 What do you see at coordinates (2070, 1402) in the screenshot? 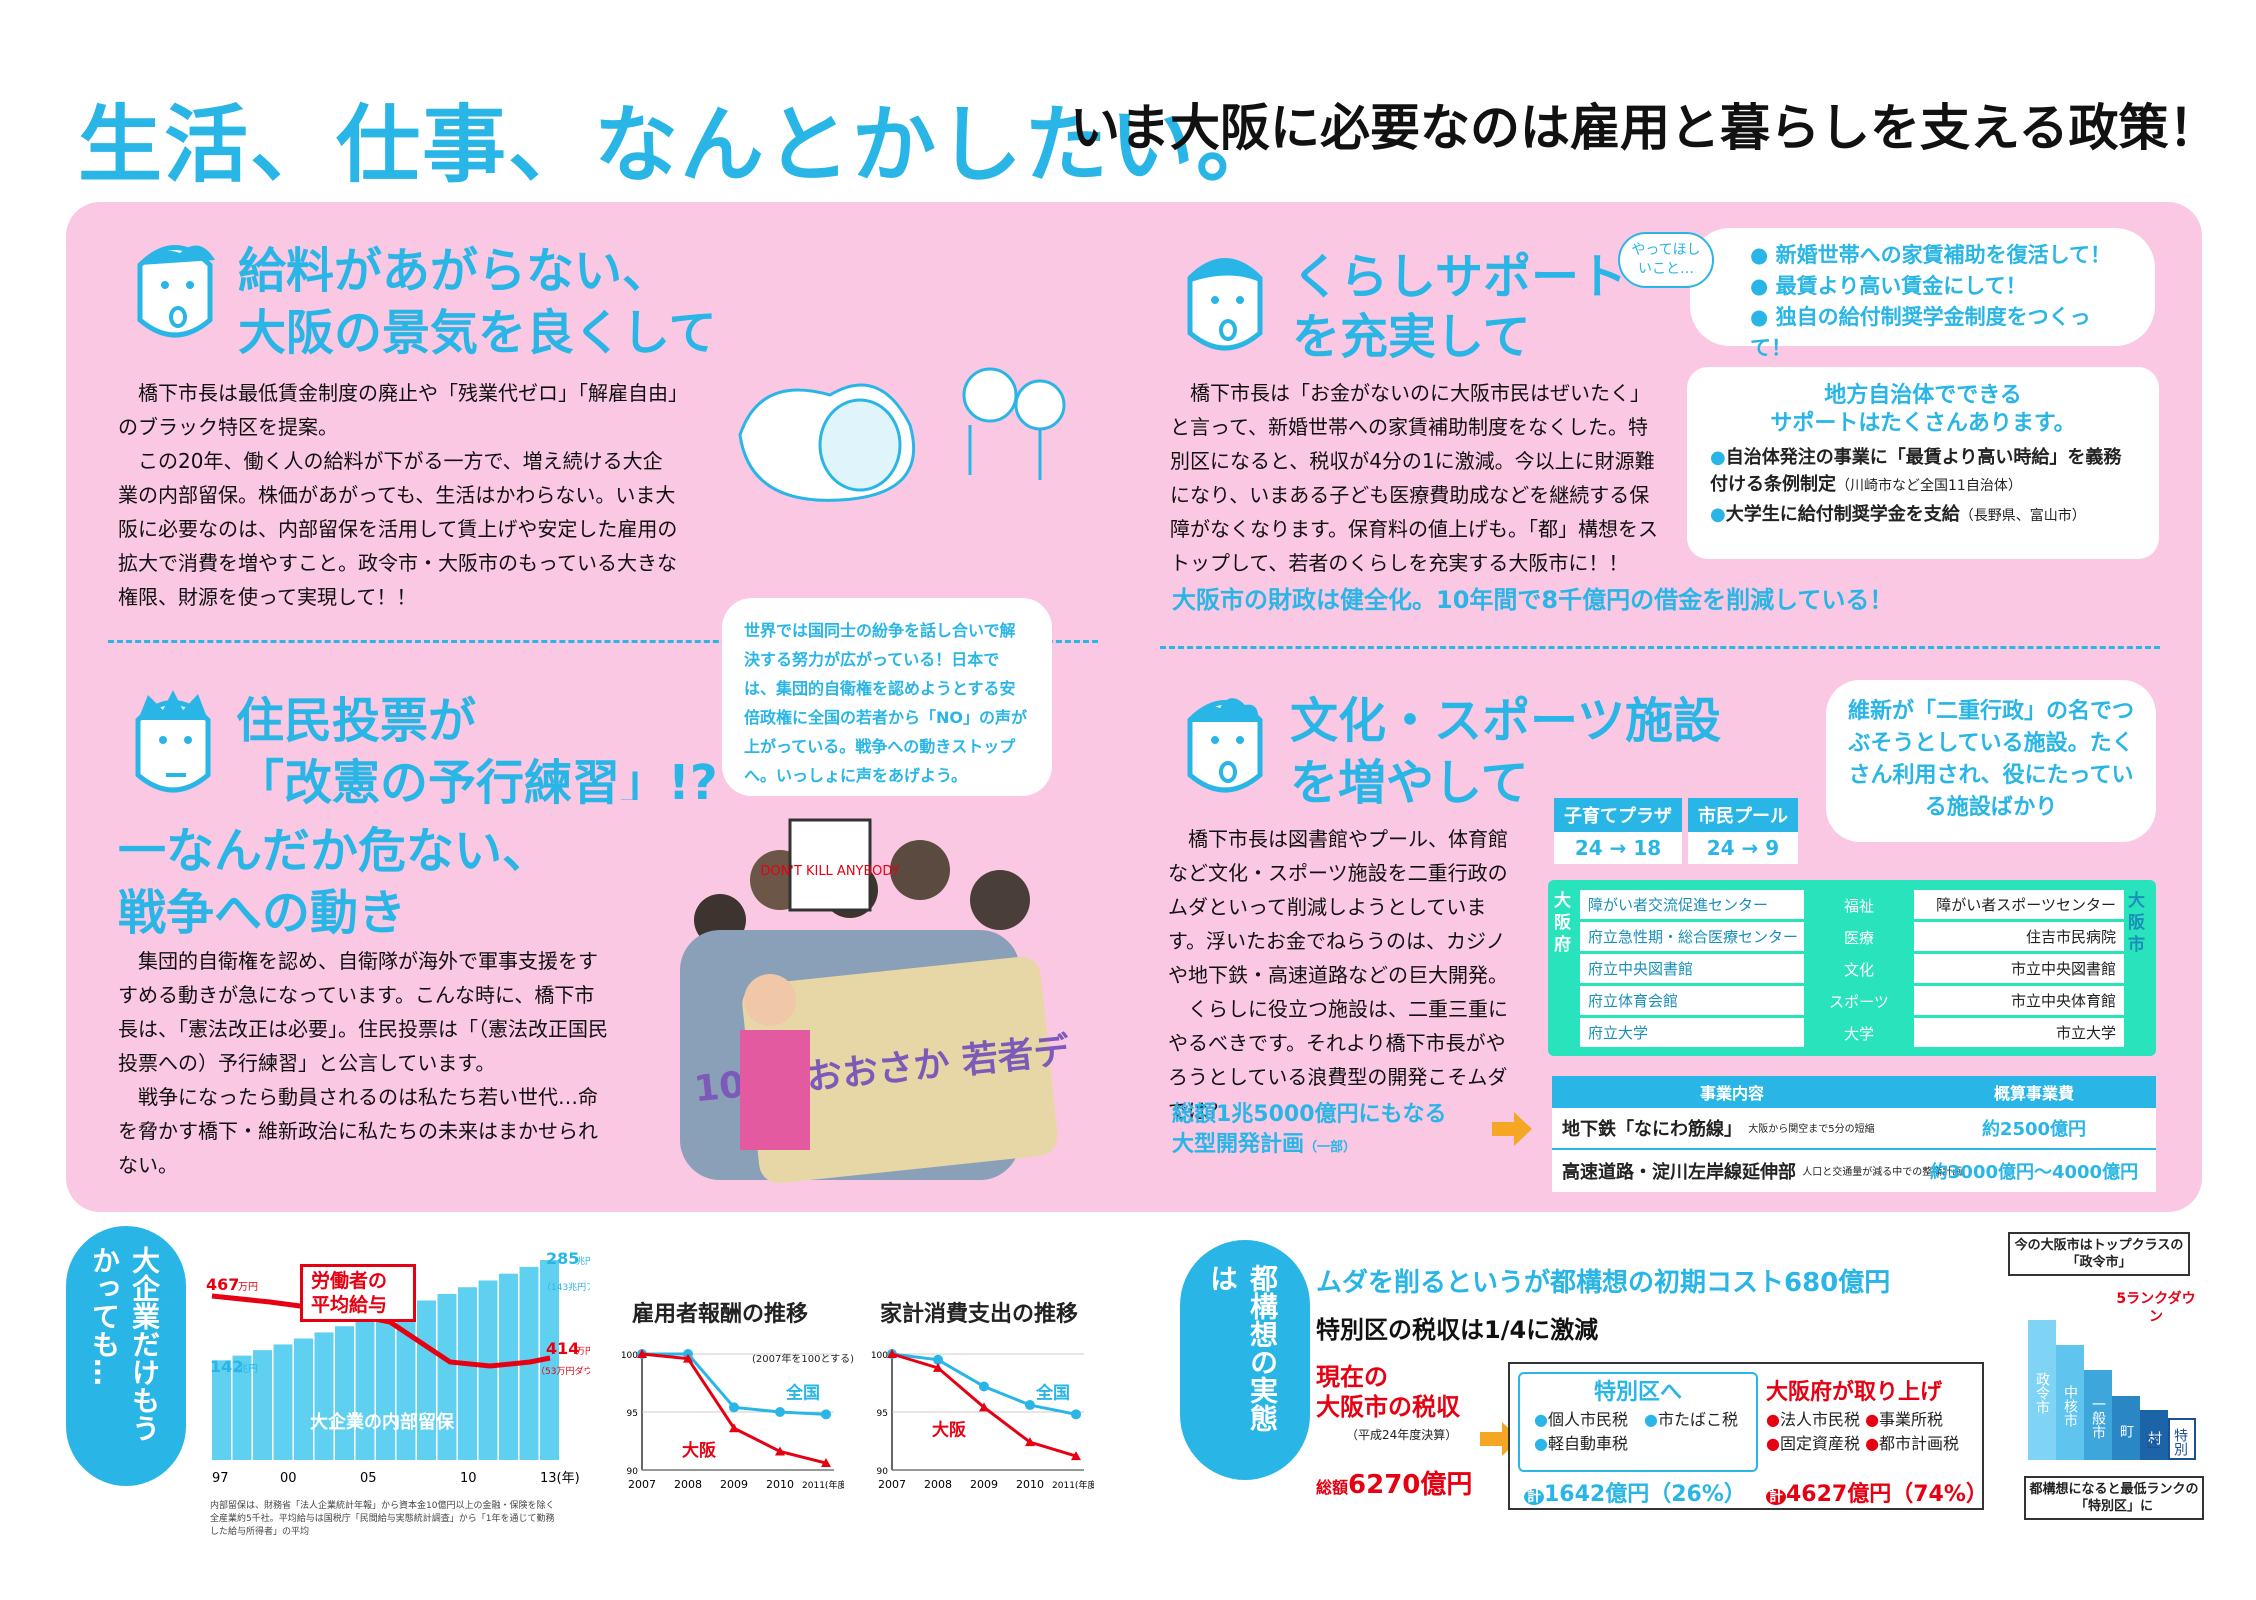
I see `rank-bar: 中核市` at bounding box center [2070, 1402].